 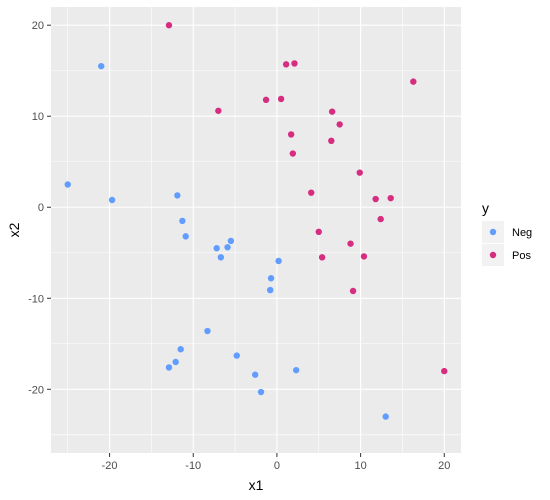 What do you see at coordinates (36, 390) in the screenshot?
I see `y-tick-label: -20` at bounding box center [36, 390].